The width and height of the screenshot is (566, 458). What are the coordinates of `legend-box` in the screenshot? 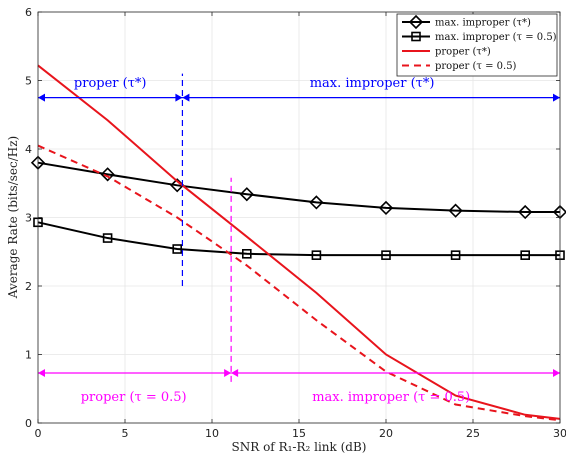 It's located at (477, 45).